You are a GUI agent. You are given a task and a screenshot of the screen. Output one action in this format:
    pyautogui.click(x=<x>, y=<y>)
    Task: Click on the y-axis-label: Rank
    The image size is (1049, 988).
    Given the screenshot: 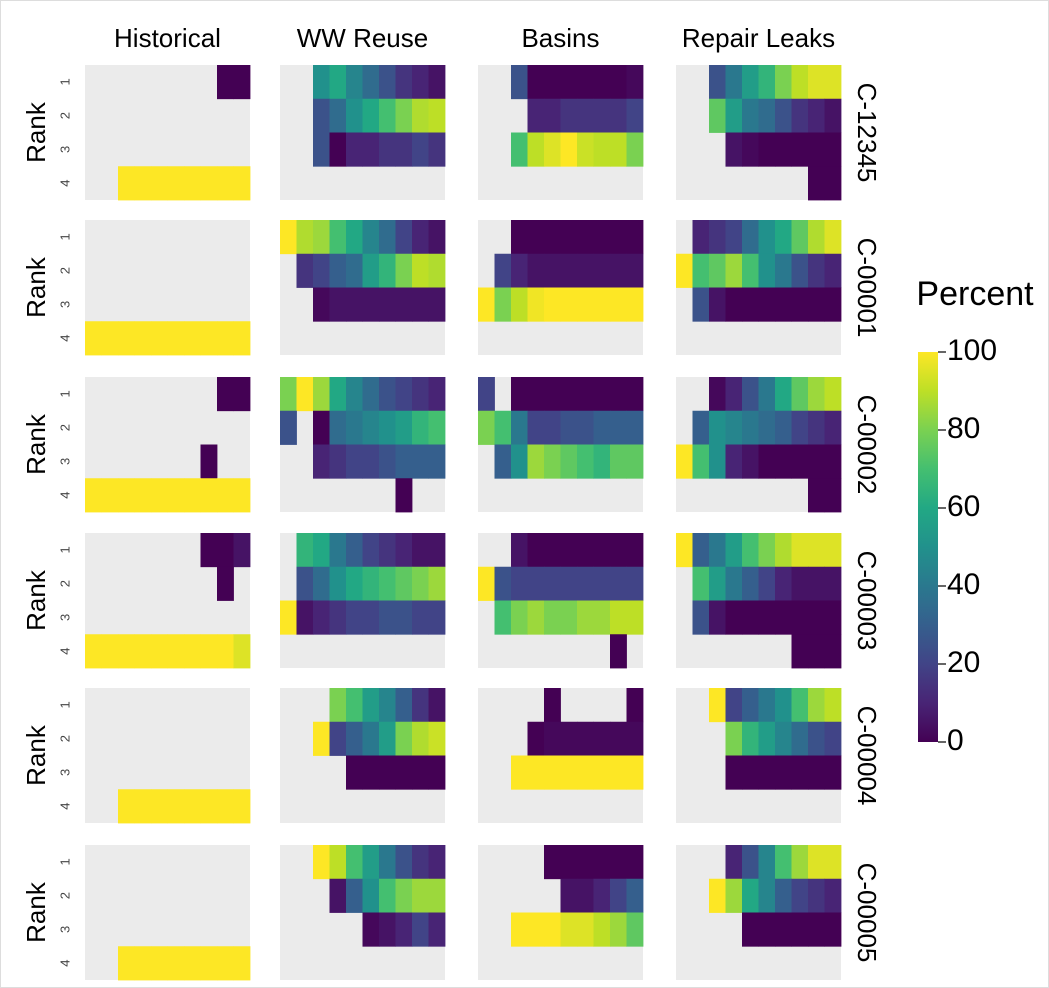 What is the action you would take?
    pyautogui.click(x=36, y=287)
    